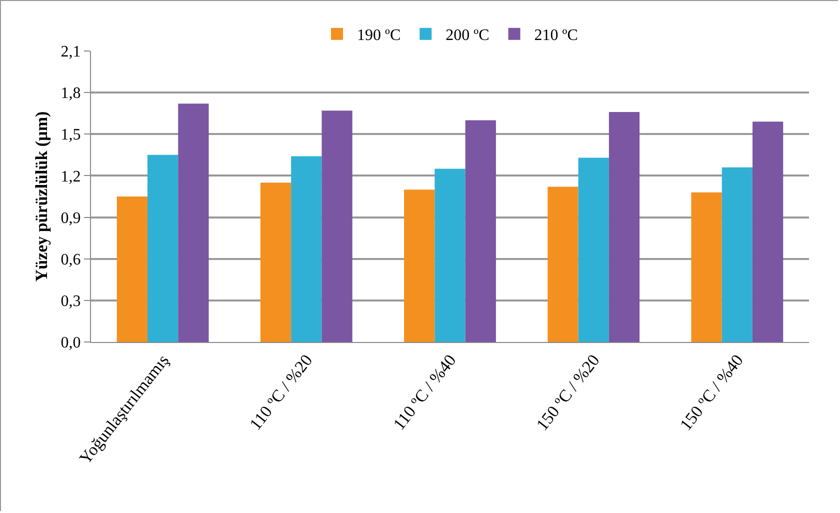  Describe the element at coordinates (712, 392) in the screenshot. I see `x-tick-label: 150 ºC / %40` at that location.